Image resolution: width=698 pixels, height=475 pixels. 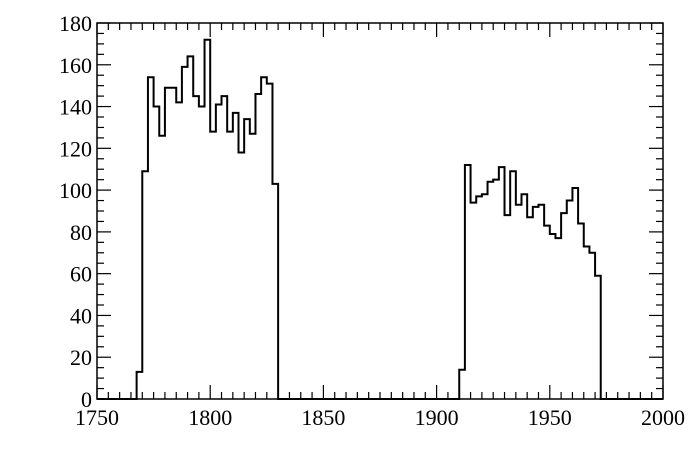 What do you see at coordinates (81, 315) in the screenshot?
I see `y-tick-label: 40` at bounding box center [81, 315].